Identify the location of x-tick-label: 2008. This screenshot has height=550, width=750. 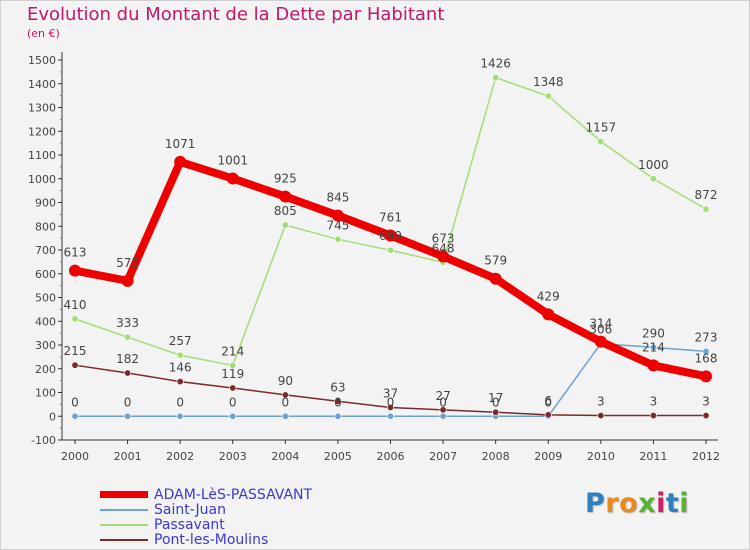
(496, 456).